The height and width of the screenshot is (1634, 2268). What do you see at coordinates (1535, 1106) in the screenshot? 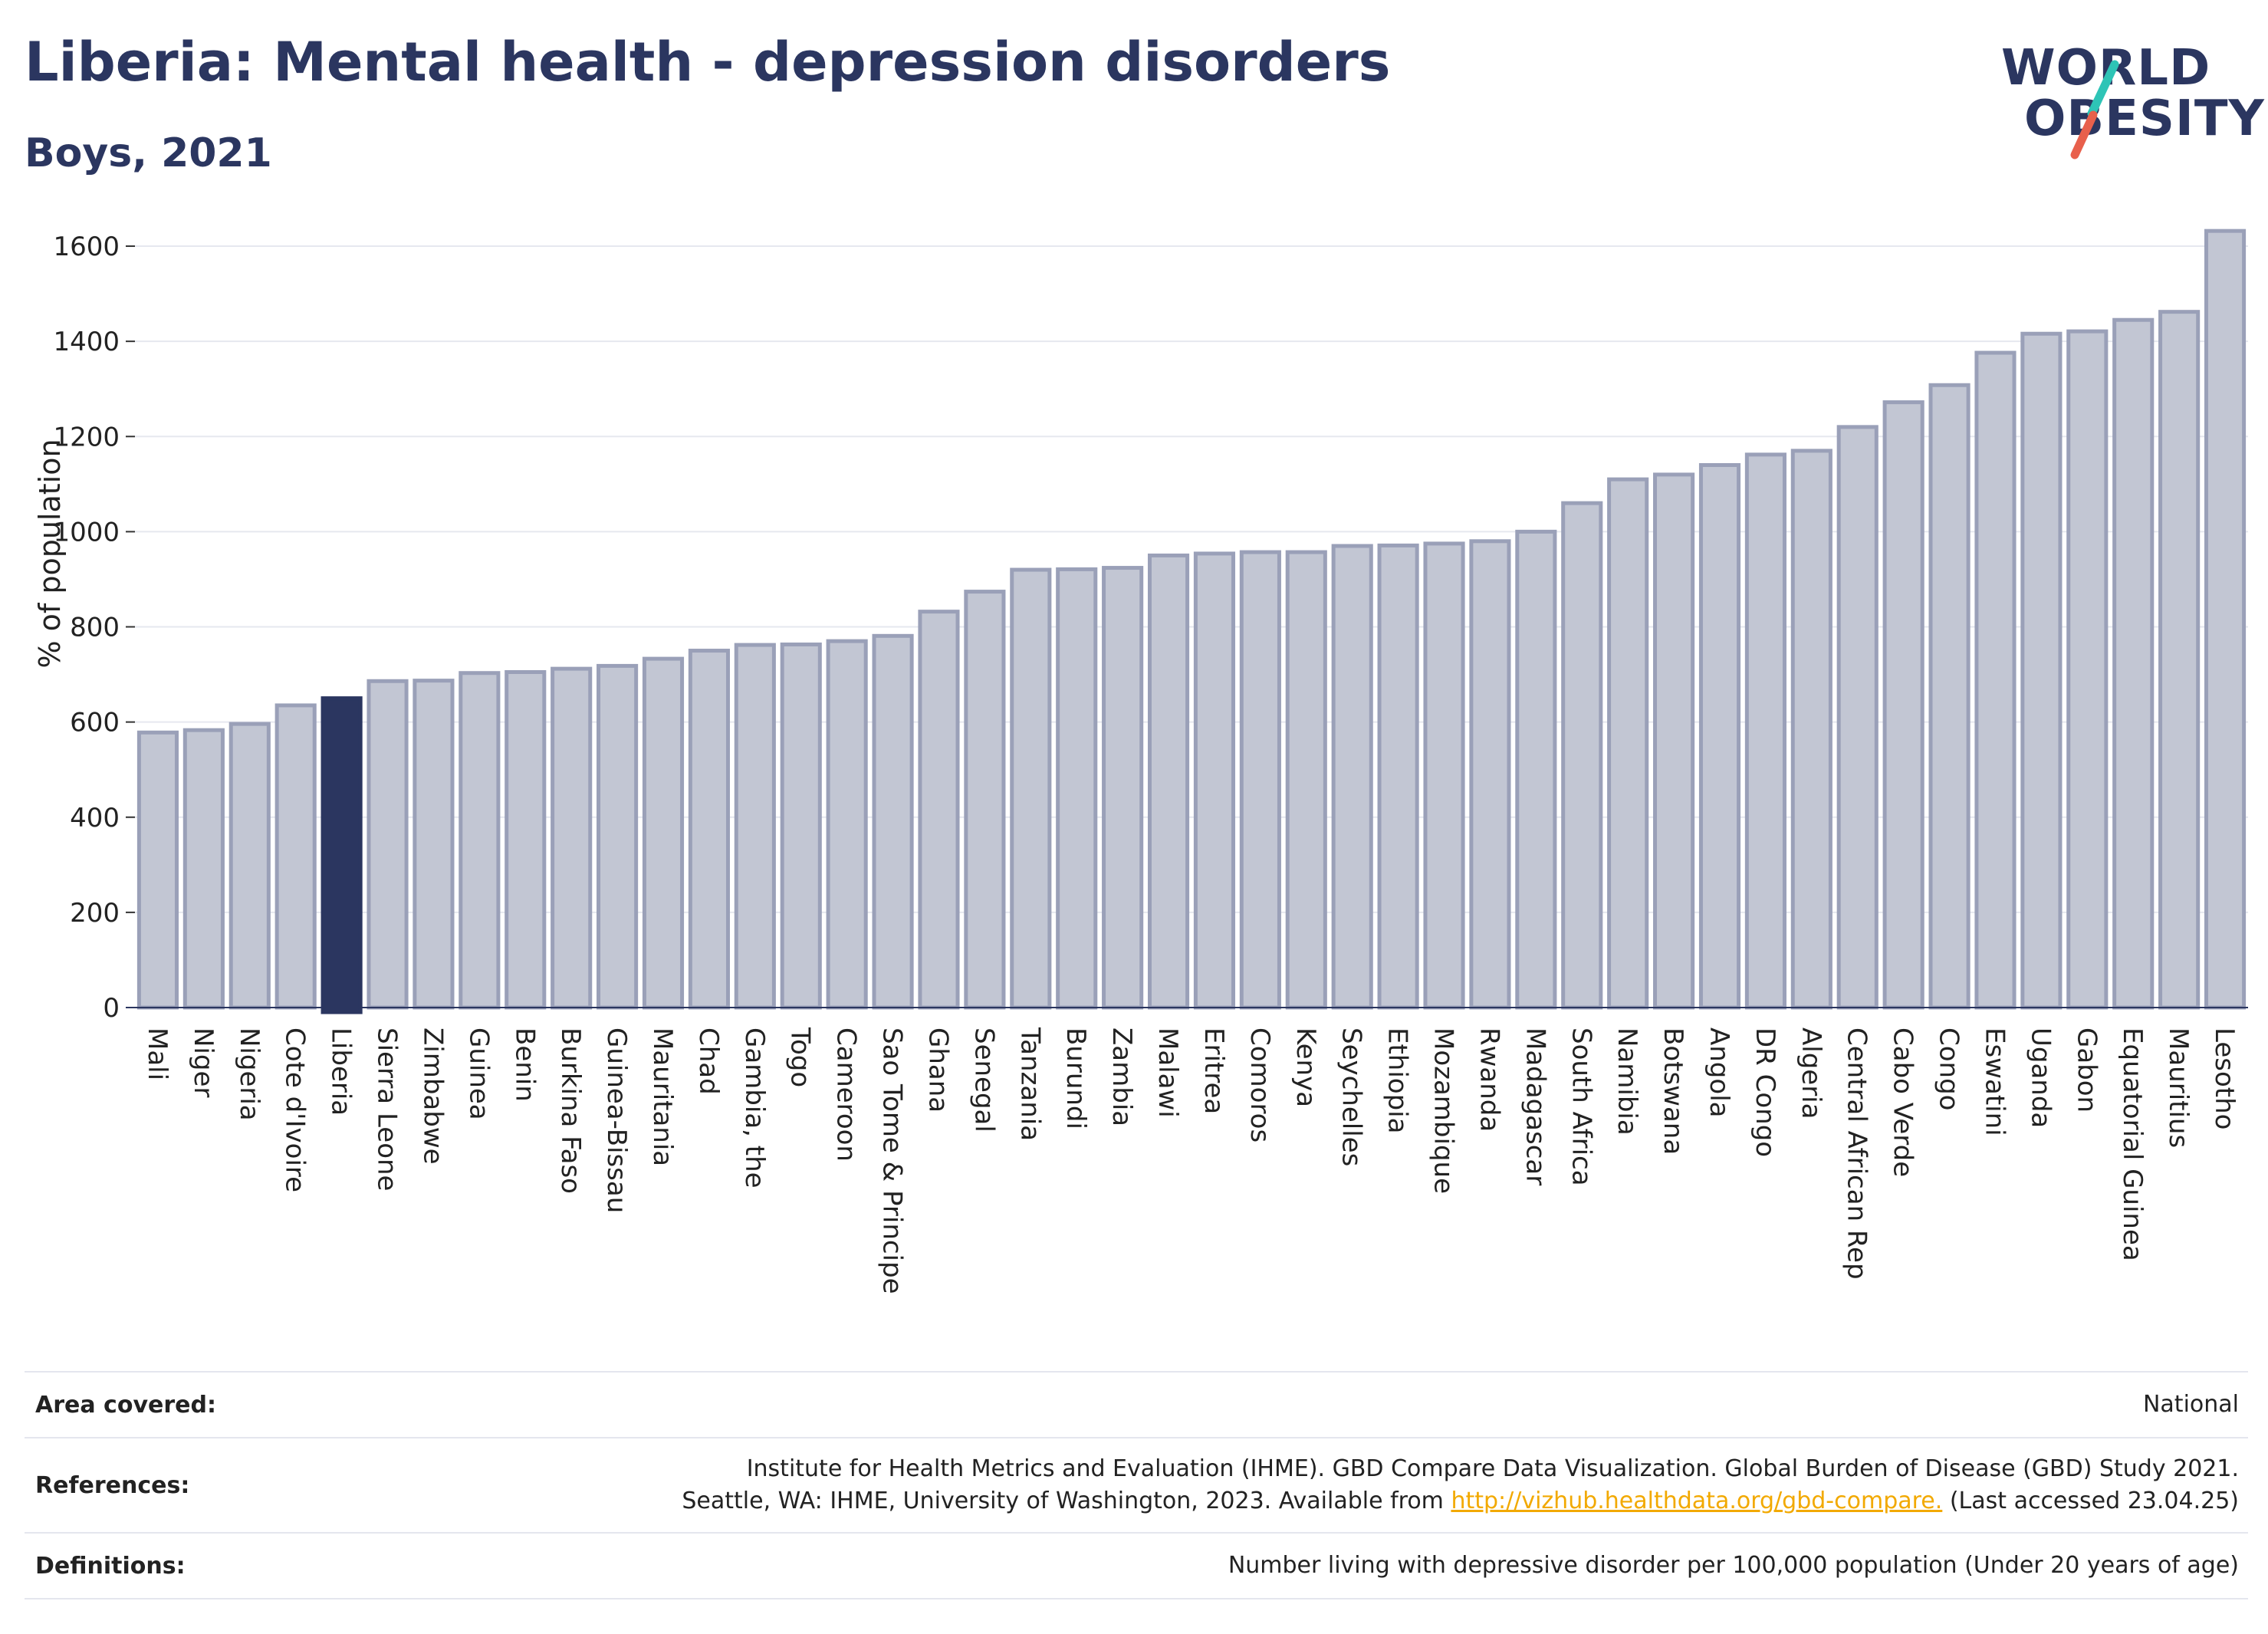
I see `category-label: Madagascar` at bounding box center [1535, 1106].